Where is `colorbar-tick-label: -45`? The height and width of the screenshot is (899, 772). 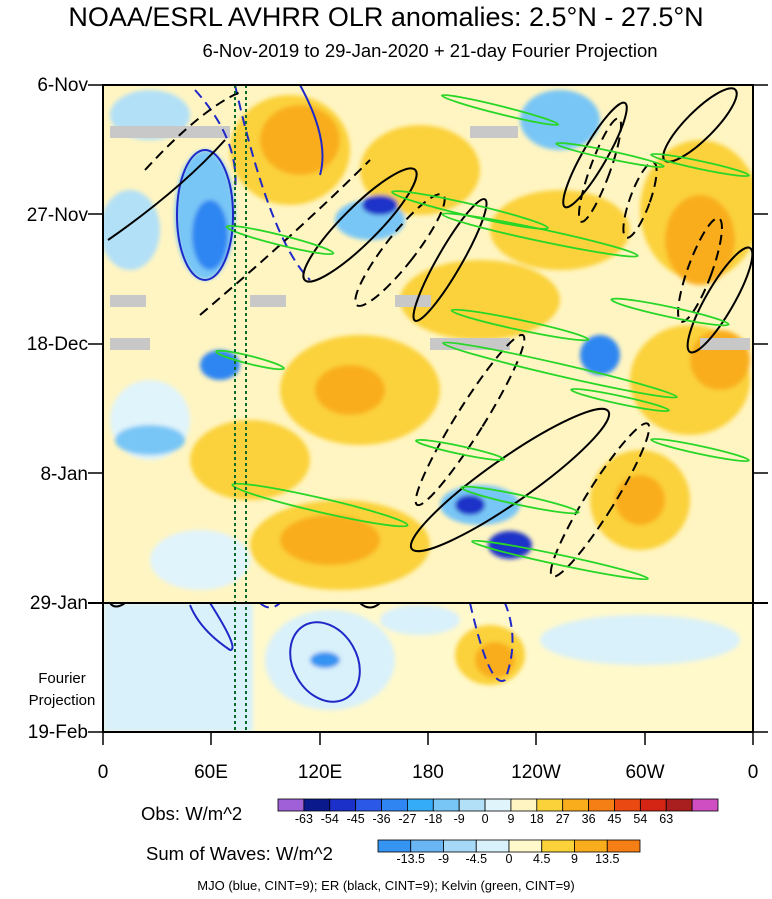 colorbar-tick-label: -45 is located at coordinates (355, 819).